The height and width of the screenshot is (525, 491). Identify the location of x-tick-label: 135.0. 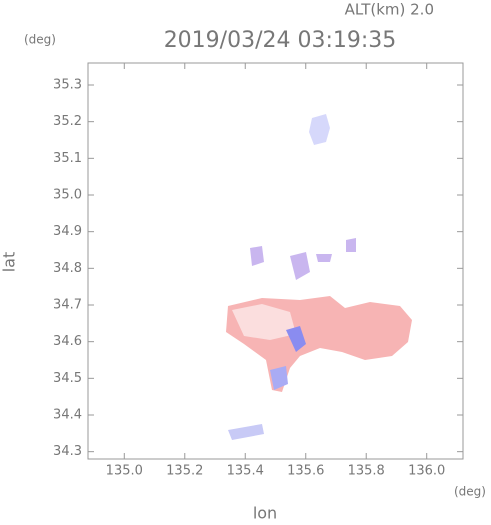
(124, 471).